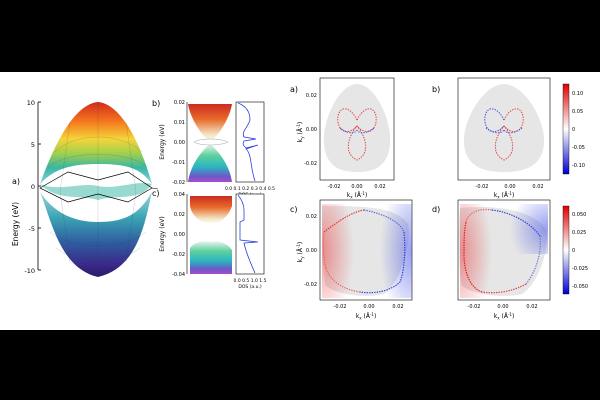 This screenshot has width=600, height=400. Describe the element at coordinates (210, 123) in the screenshot. I see `panel-b-upper-cone` at that location.